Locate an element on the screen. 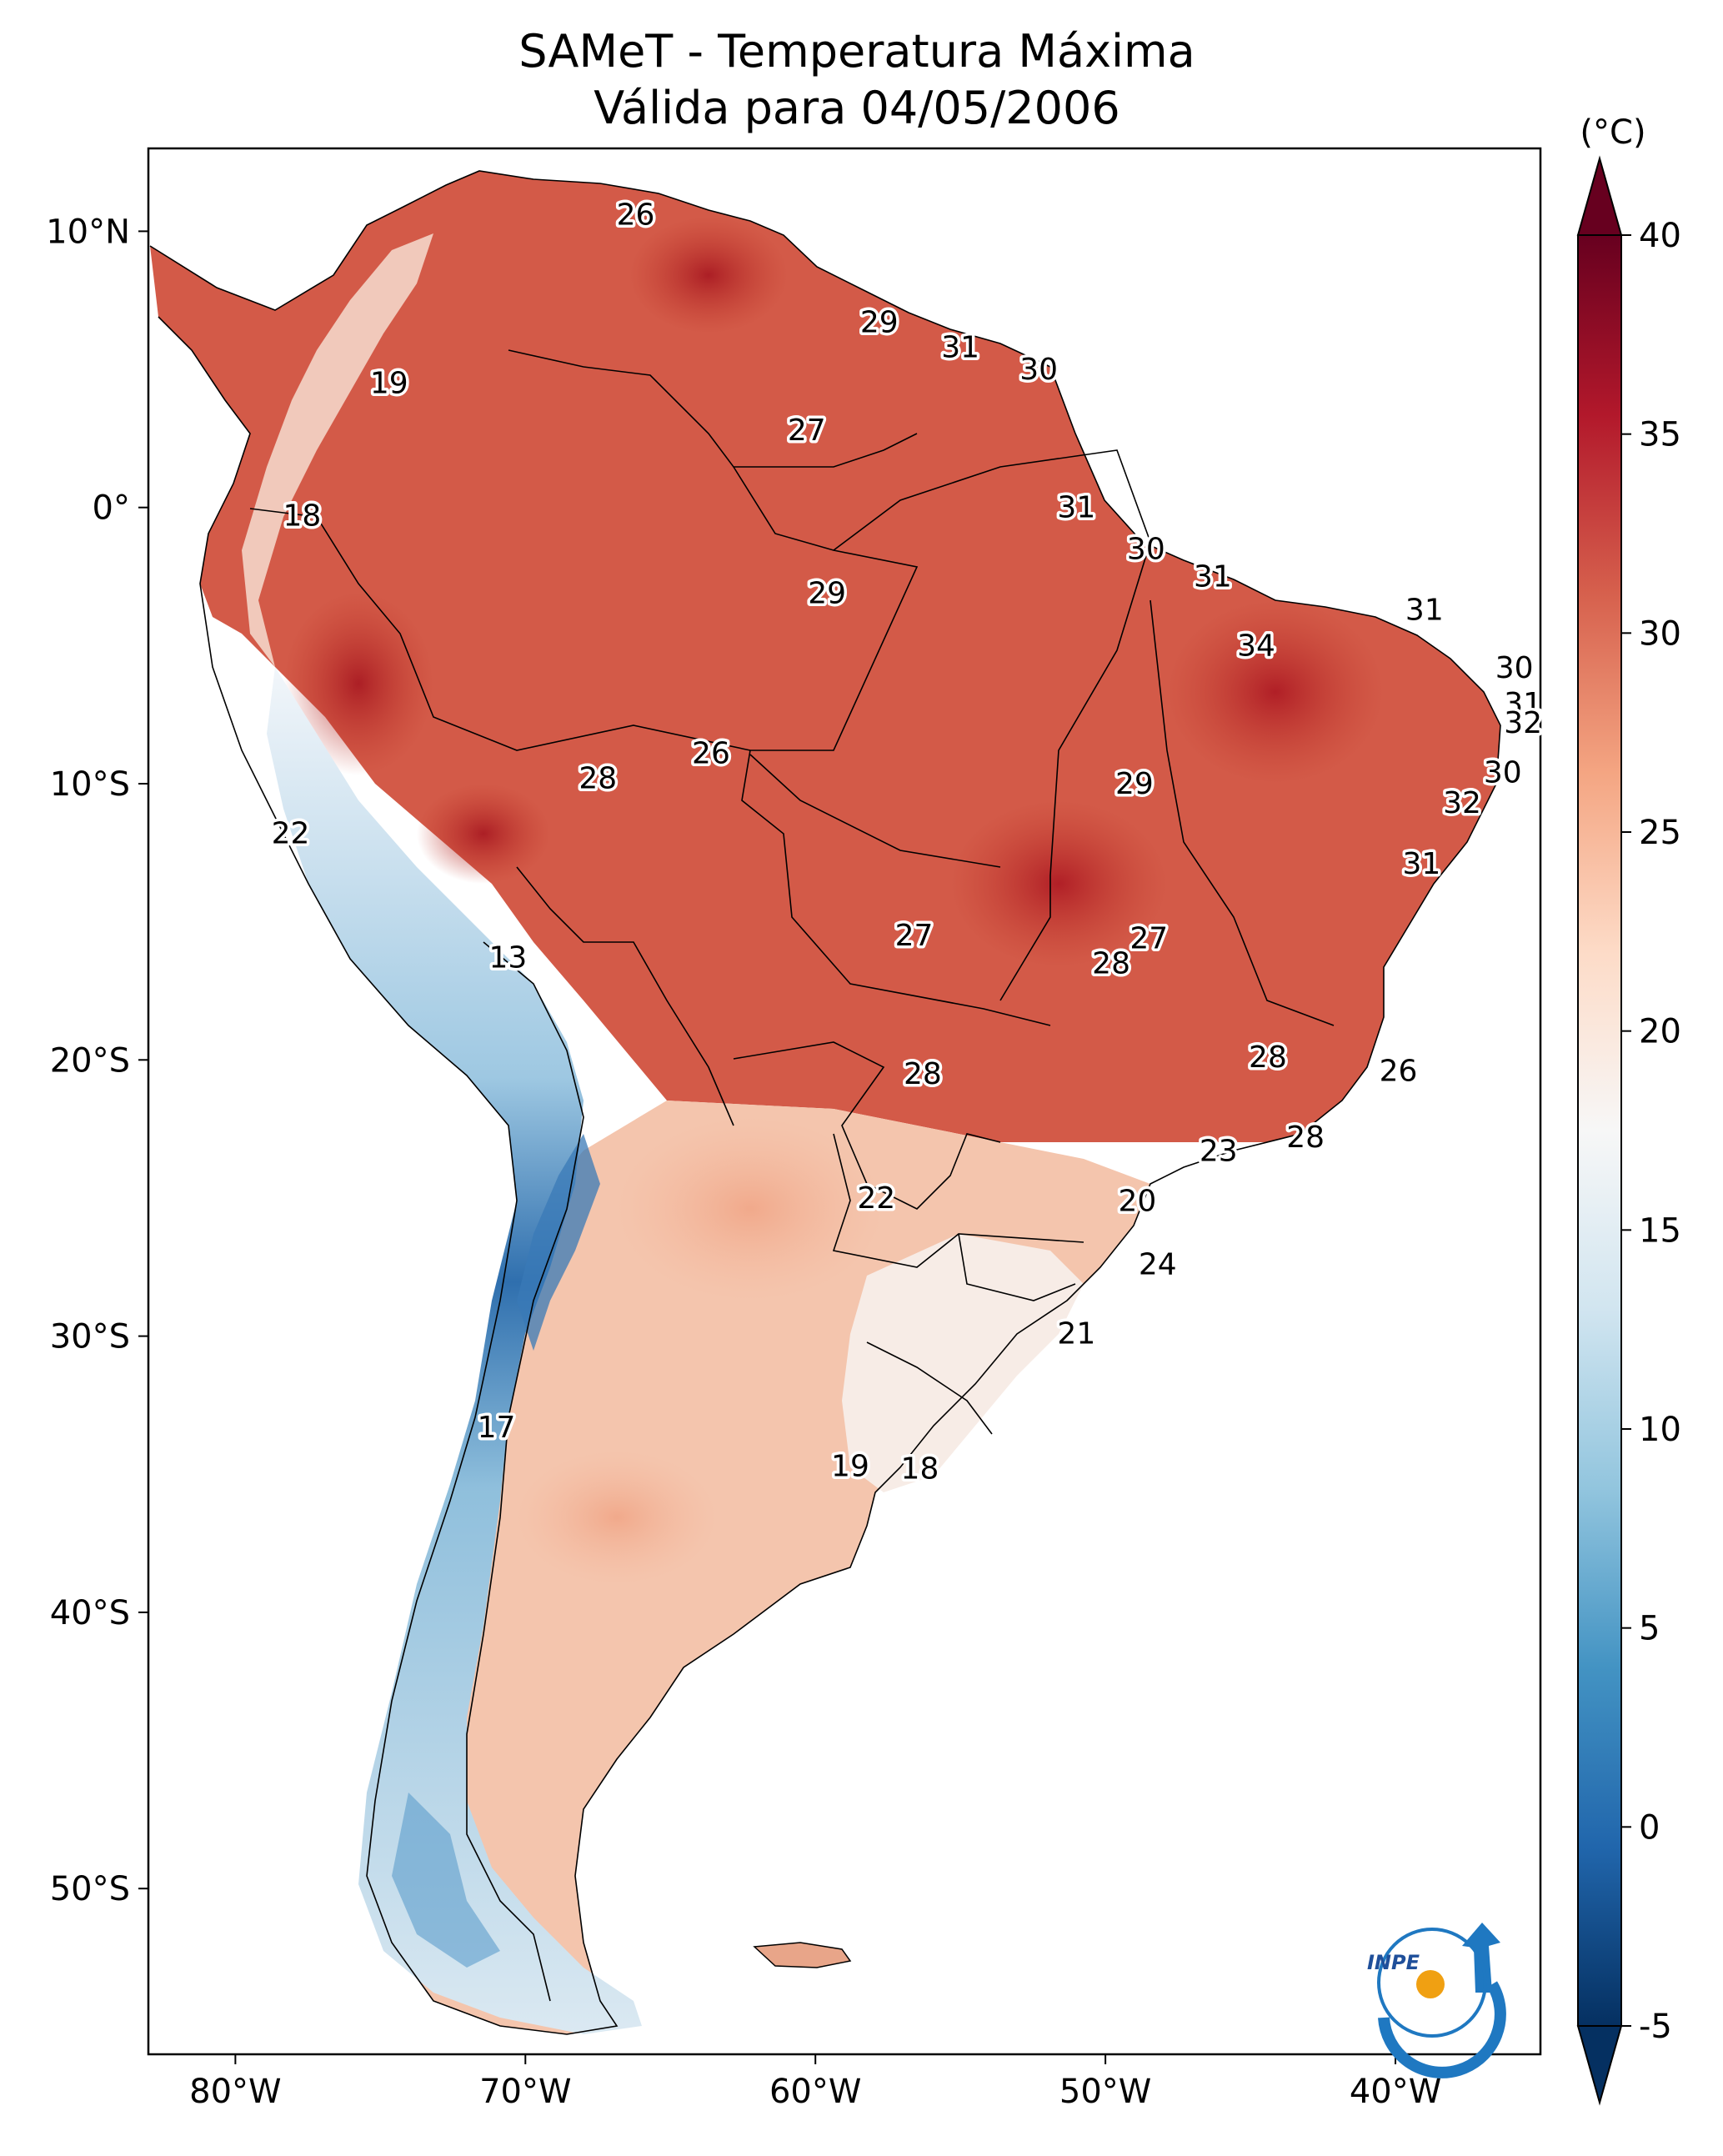 The image size is (1723, 2156). hotspot-venezuela is located at coordinates (708, 275).